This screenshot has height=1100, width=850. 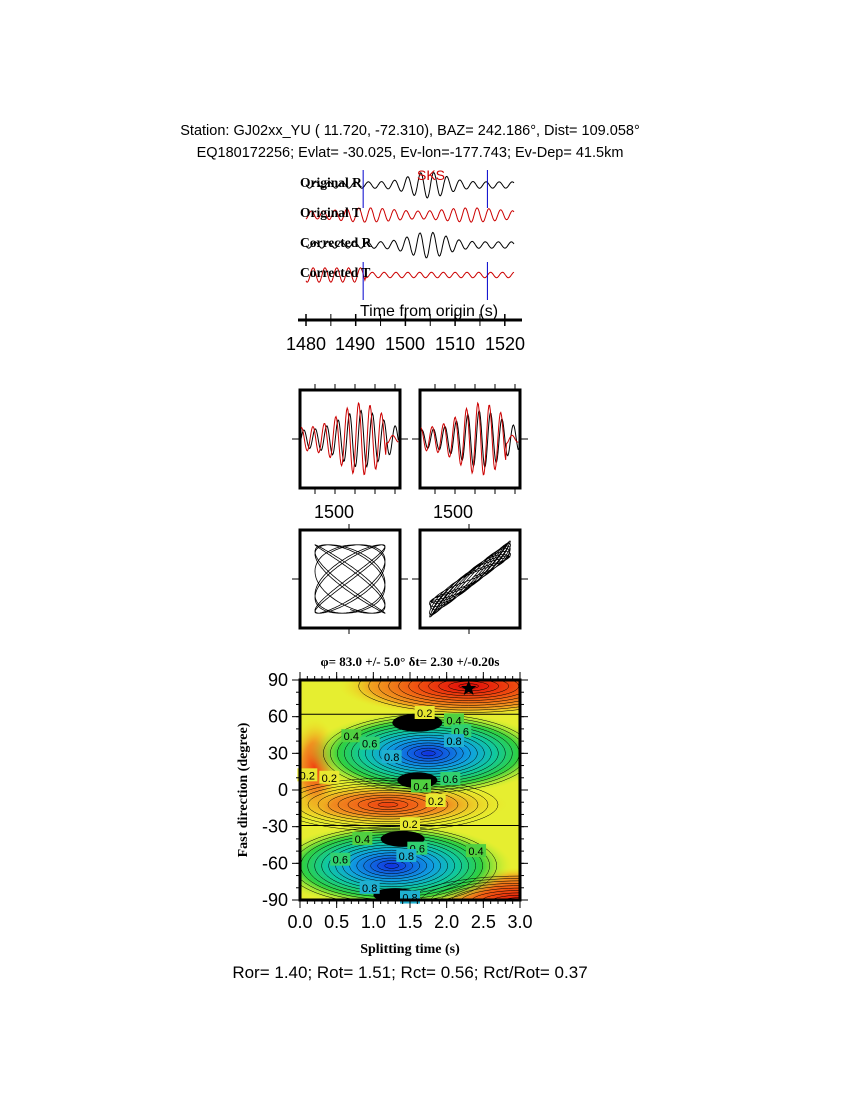 I want to click on x-tick-label: 3.0, so click(x=519, y=922).